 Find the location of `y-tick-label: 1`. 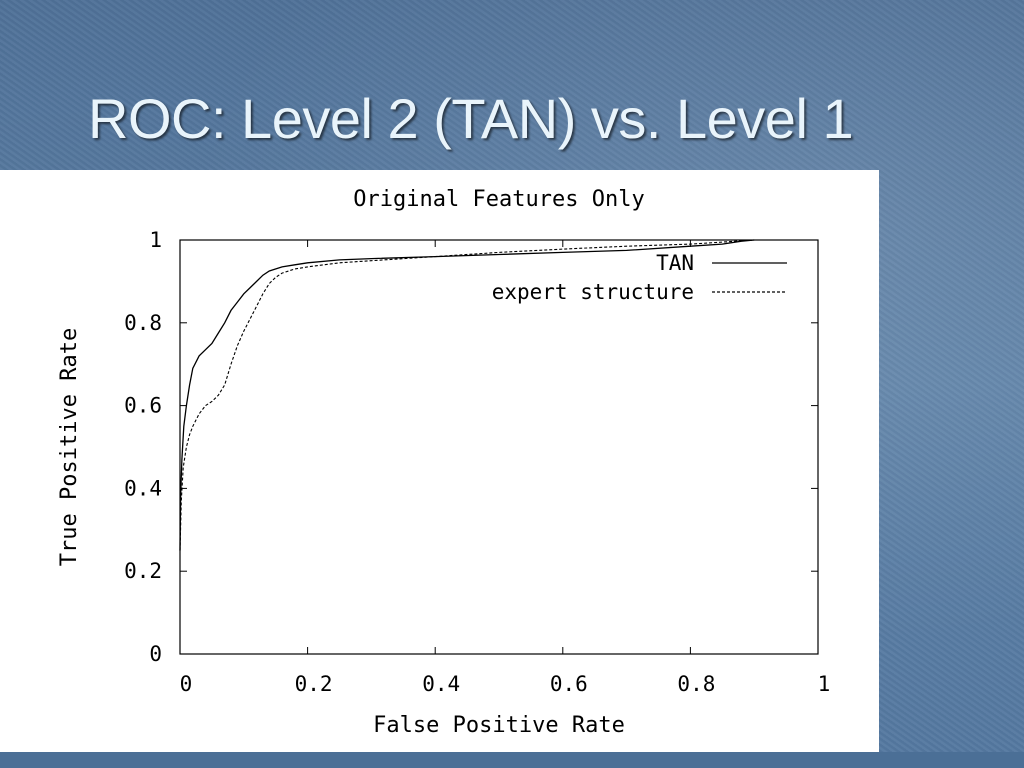

y-tick-label: 1 is located at coordinates (155, 240).